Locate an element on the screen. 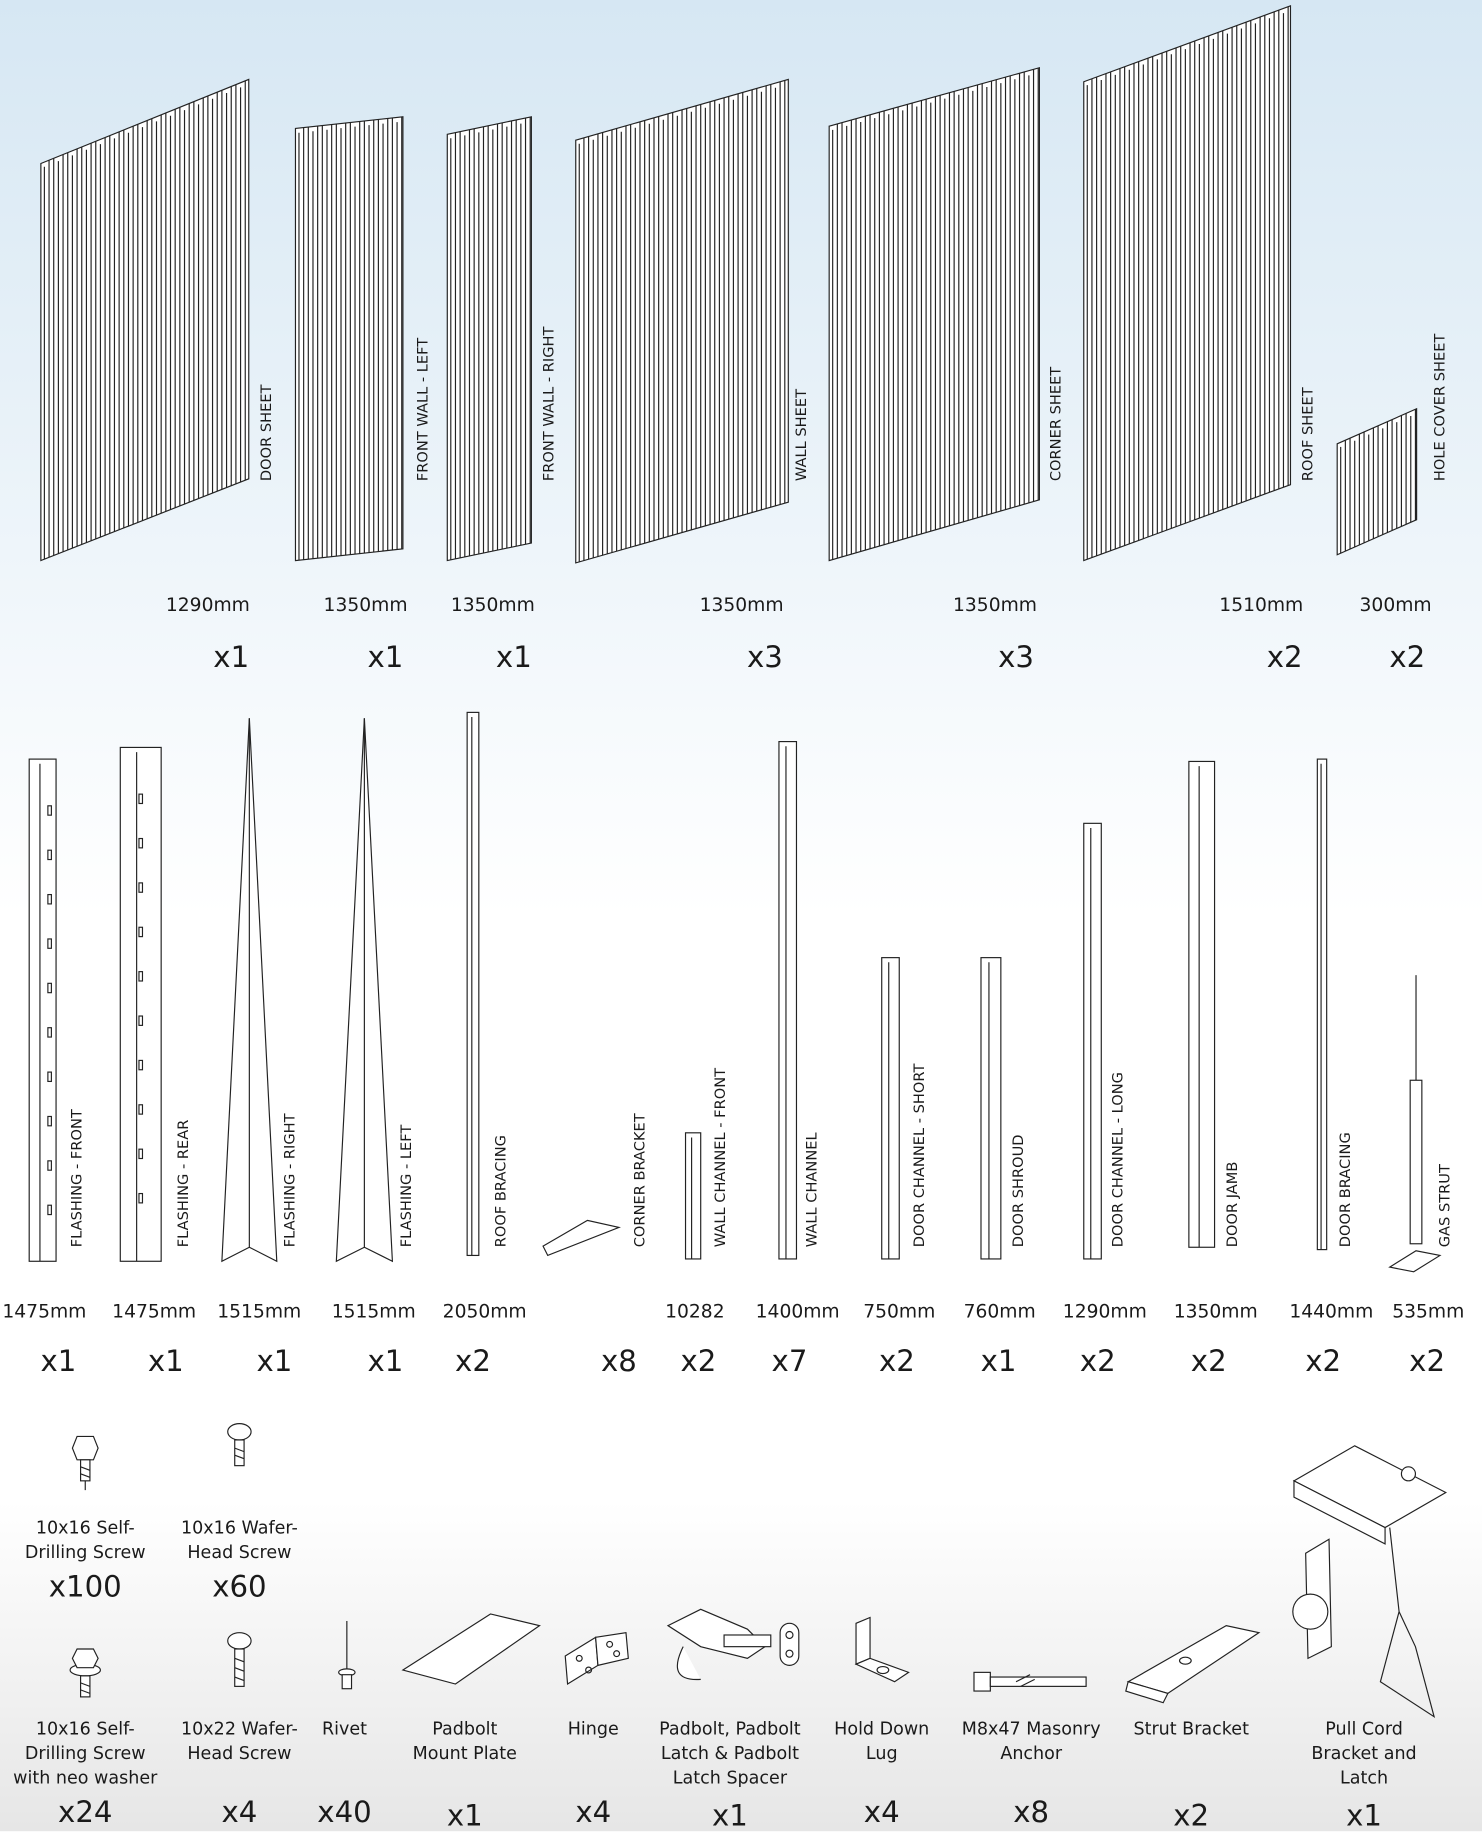  channel-length: 760mm is located at coordinates (999, 1311).